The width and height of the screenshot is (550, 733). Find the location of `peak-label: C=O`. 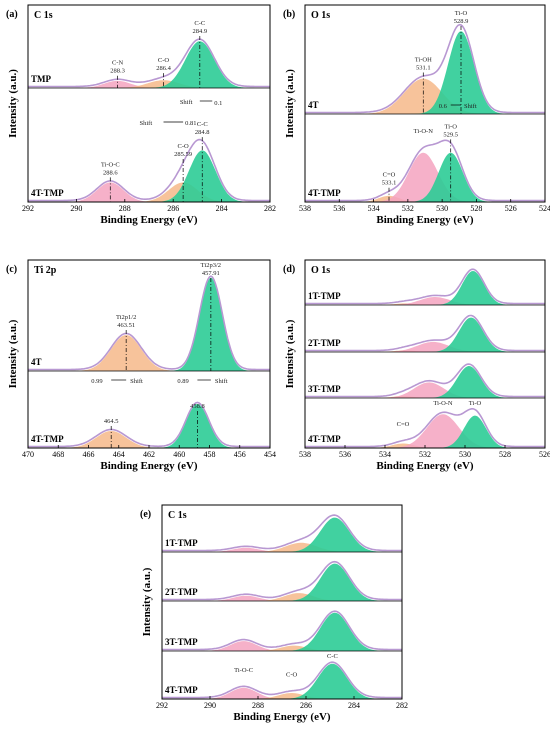

peak-label: C=O is located at coordinates (403, 424).